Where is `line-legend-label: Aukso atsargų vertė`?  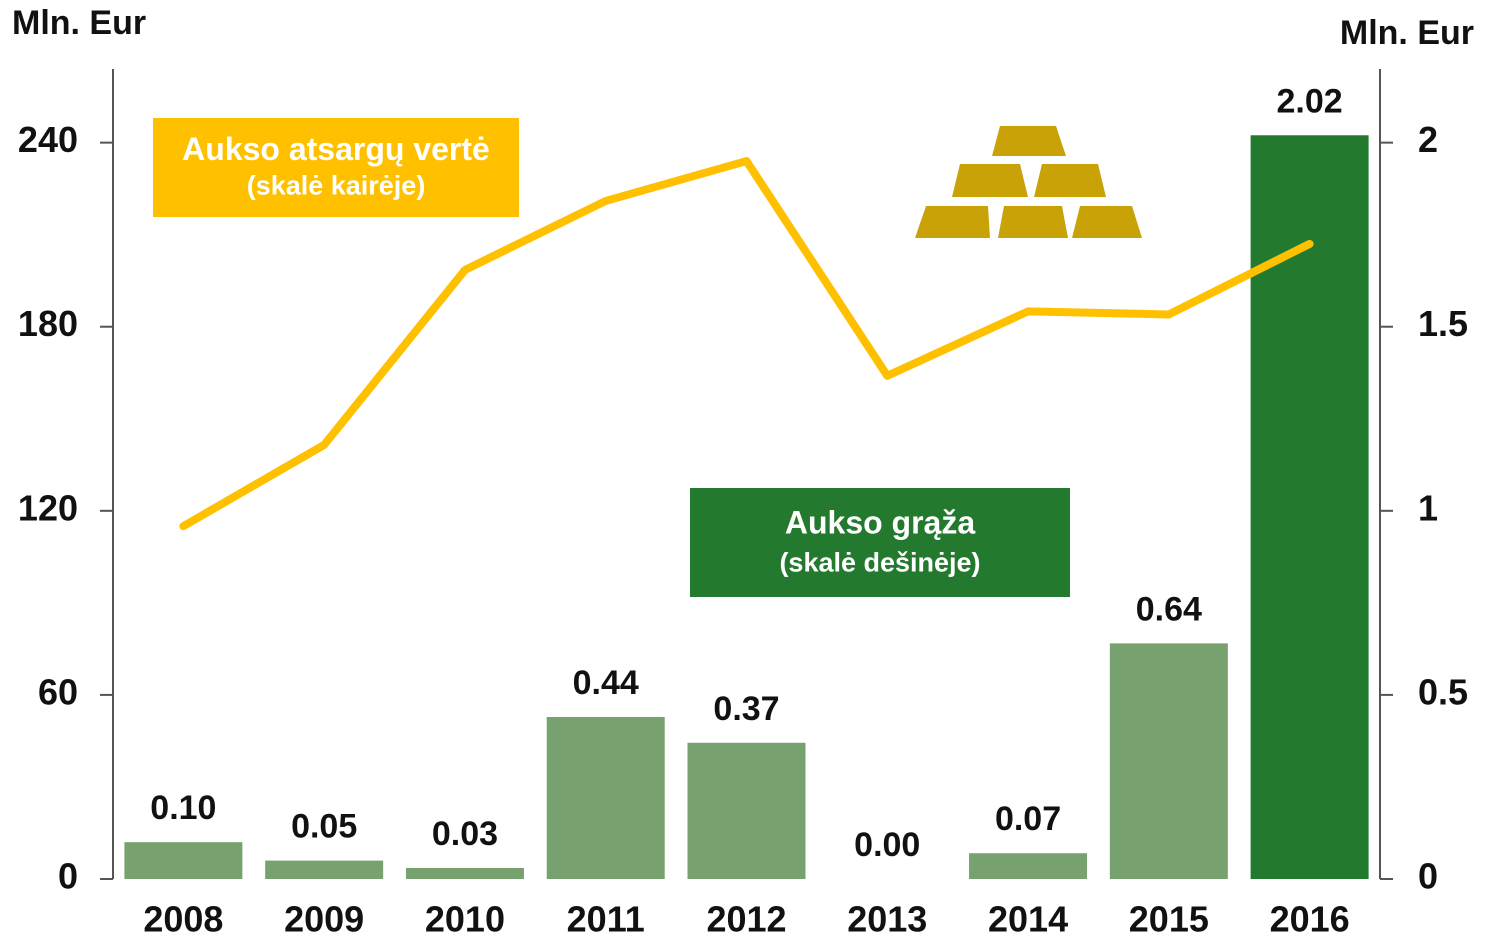 line-legend-label: Aukso atsargų vertė is located at coordinates (336, 149).